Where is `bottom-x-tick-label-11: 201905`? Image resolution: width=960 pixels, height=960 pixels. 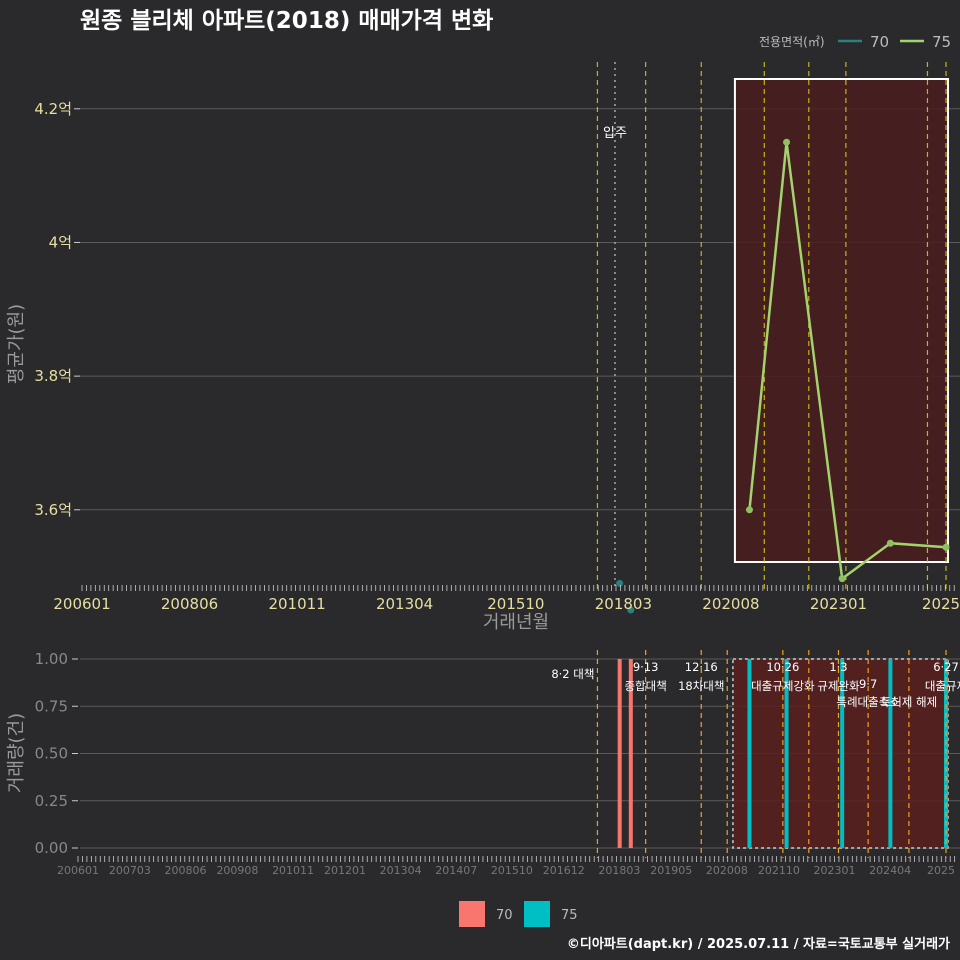
bottom-x-tick-label-11: 201905 is located at coordinates (671, 870).